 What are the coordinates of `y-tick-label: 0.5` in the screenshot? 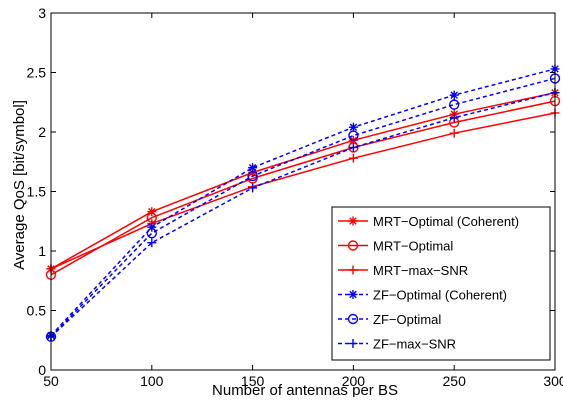 It's located at (37, 311).